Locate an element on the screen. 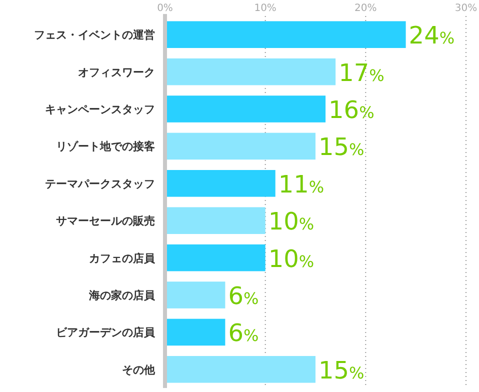 This screenshot has height=392, width=479. y-tick-label: ビアガーデンの店員 is located at coordinates (106, 333).